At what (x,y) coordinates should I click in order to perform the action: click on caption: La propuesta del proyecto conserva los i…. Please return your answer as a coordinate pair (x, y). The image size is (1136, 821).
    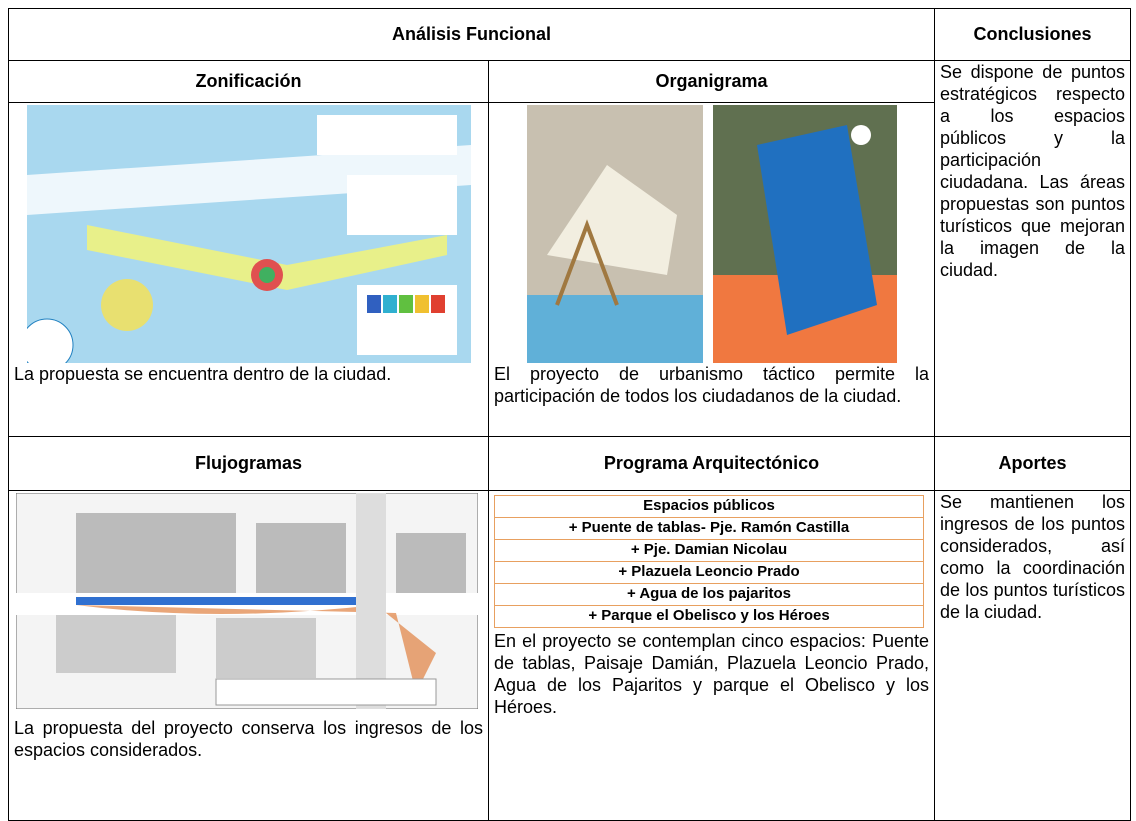
    Looking at the image, I should click on (248, 739).